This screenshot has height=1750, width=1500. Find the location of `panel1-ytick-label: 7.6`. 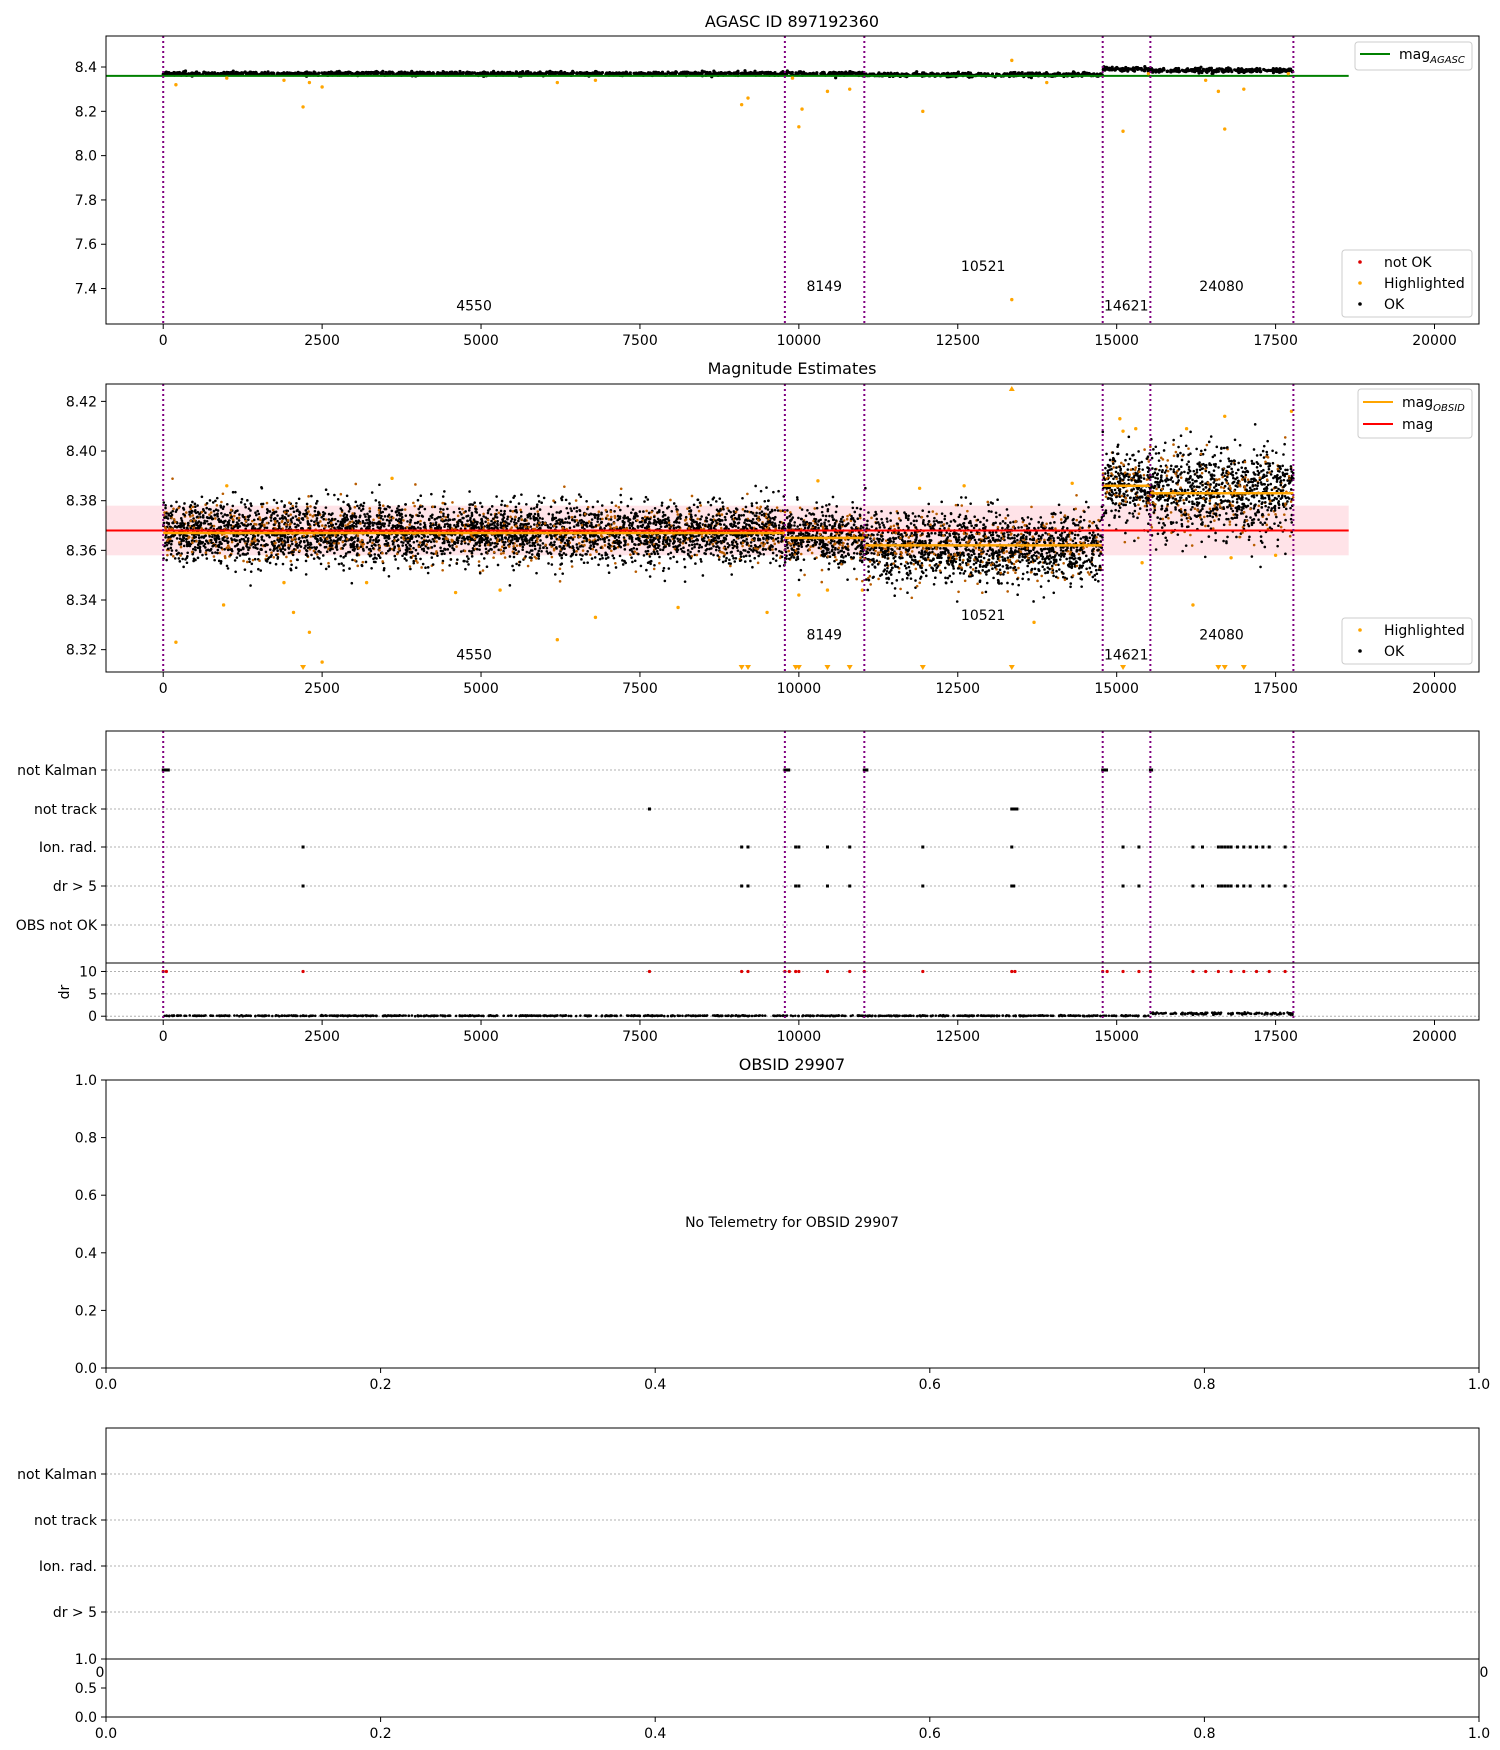

panel1-ytick-label: 7.6 is located at coordinates (86, 245).